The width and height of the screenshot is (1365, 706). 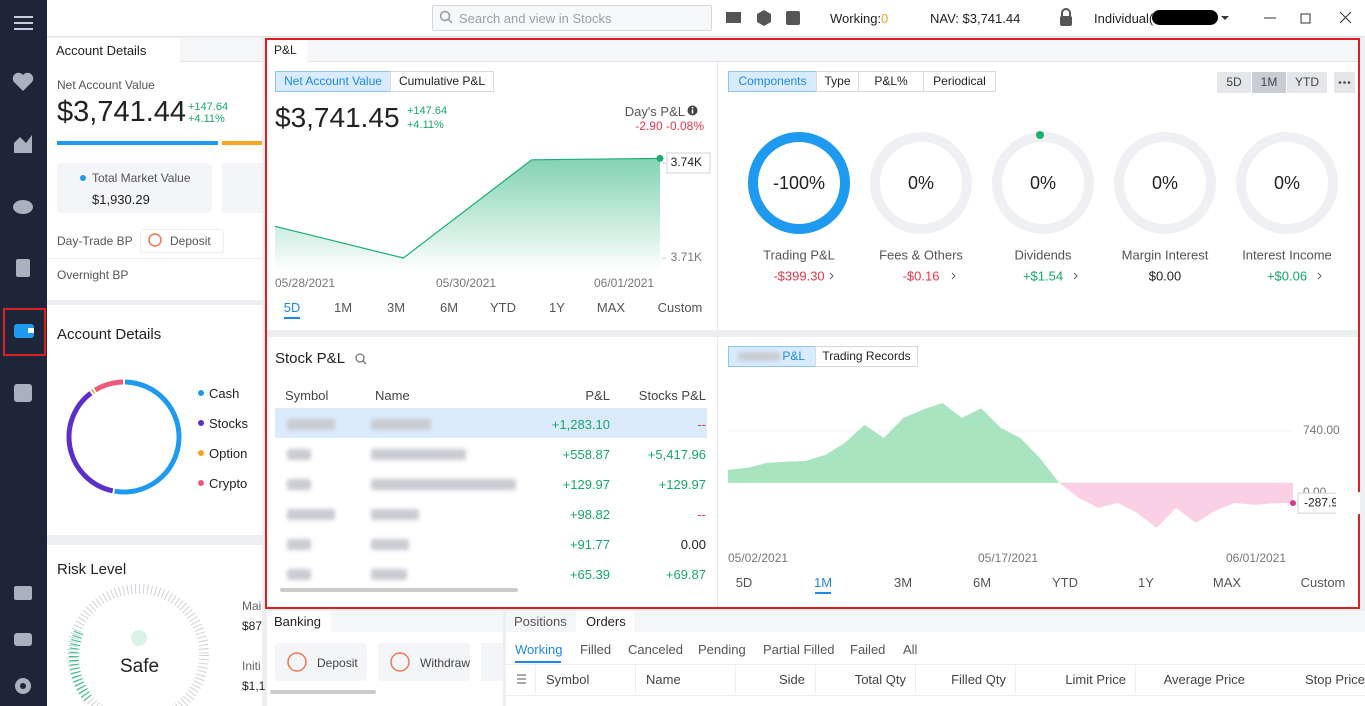 I want to click on working-label: Working:, so click(x=856, y=18).